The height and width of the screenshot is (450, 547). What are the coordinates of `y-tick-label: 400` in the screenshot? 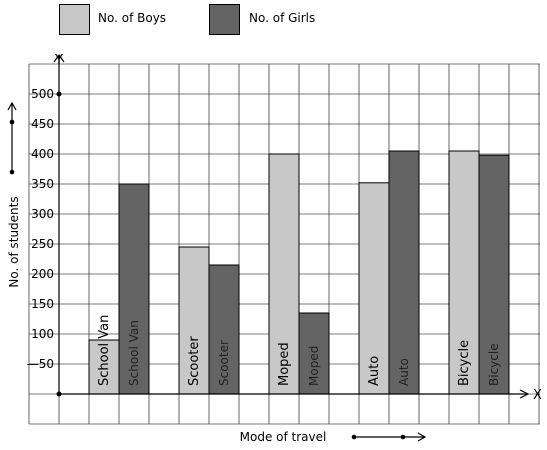 It's located at (42, 154).